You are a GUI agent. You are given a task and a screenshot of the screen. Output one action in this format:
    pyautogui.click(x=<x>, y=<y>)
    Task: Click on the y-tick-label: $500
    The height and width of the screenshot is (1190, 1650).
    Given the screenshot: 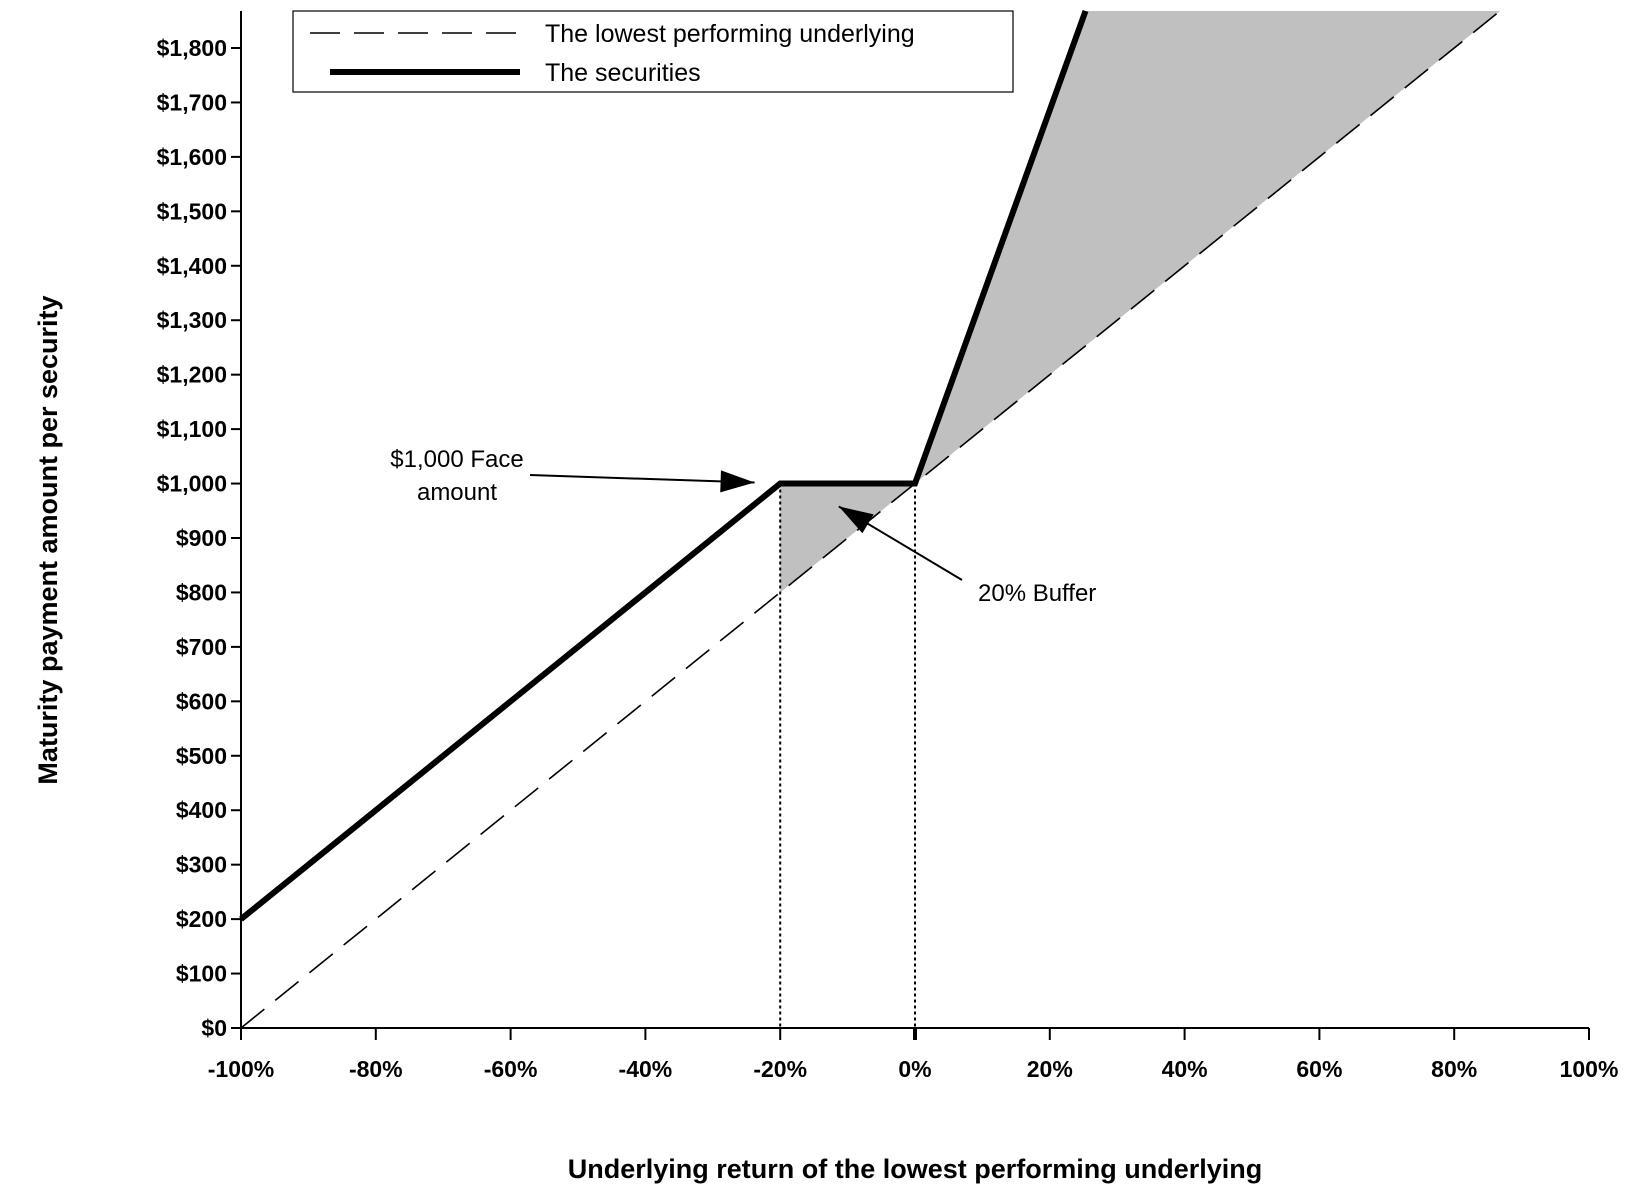 What is the action you would take?
    pyautogui.click(x=201, y=756)
    